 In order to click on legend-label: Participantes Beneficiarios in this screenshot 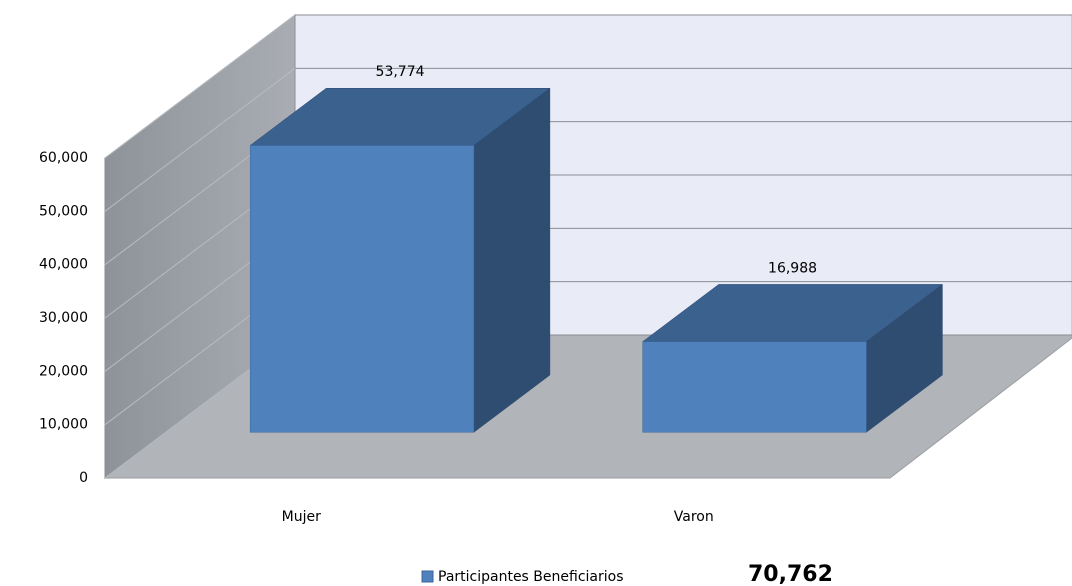, I will do `click(531, 577)`.